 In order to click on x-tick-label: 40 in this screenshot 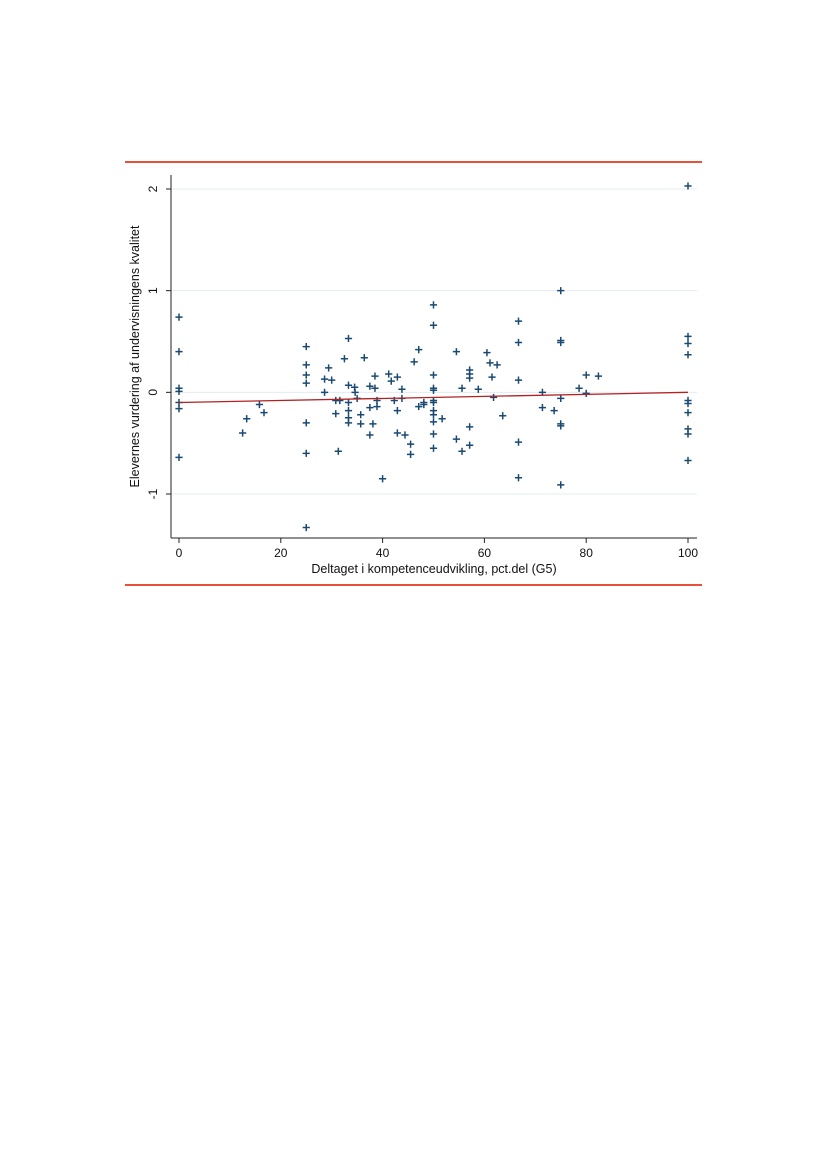, I will do `click(383, 553)`.